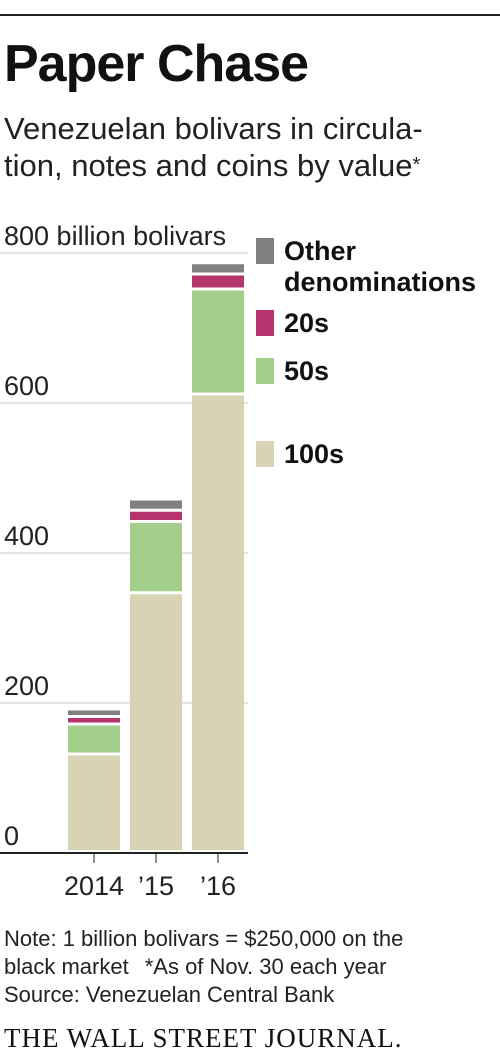  I want to click on legend: Other denominations 20s 50s 100s, so click(366, 352).